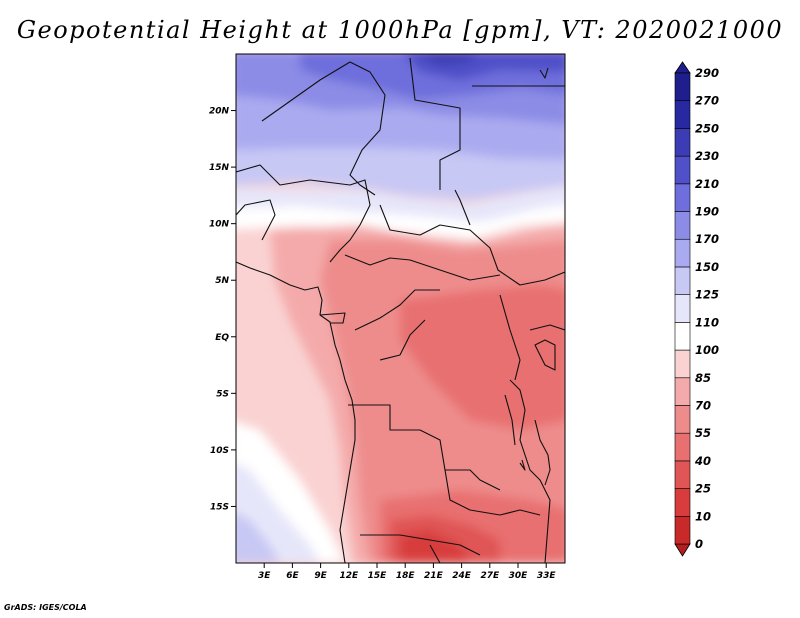 The image size is (800, 618). What do you see at coordinates (264, 576) in the screenshot?
I see `lon-tick-label: 3E` at bounding box center [264, 576].